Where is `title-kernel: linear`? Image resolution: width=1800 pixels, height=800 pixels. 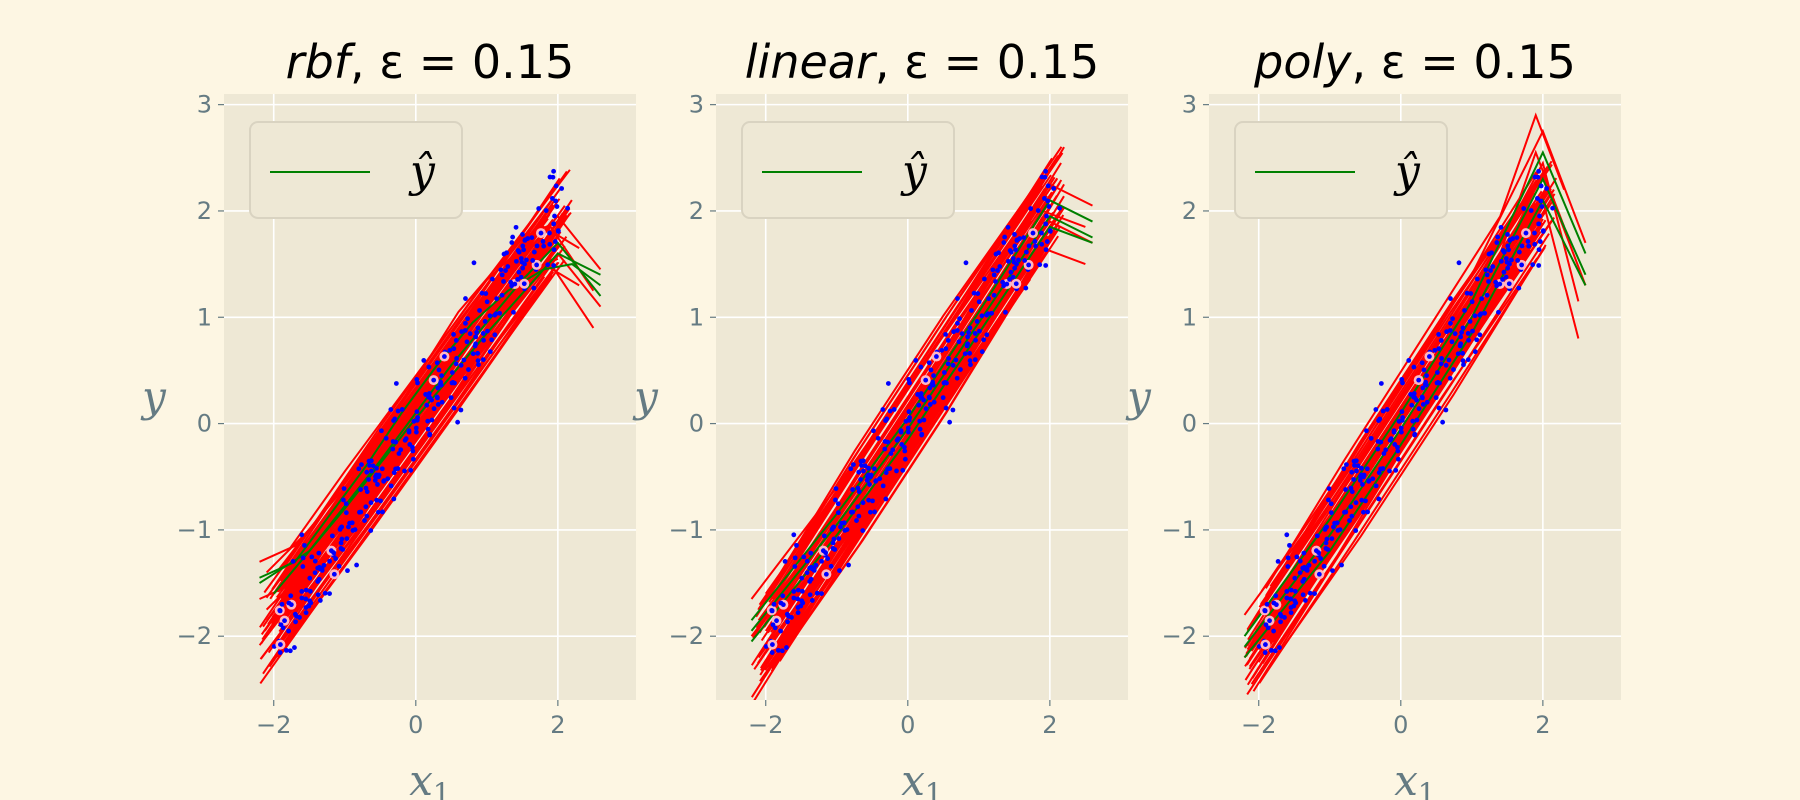
title-kernel: linear is located at coordinates (811, 62).